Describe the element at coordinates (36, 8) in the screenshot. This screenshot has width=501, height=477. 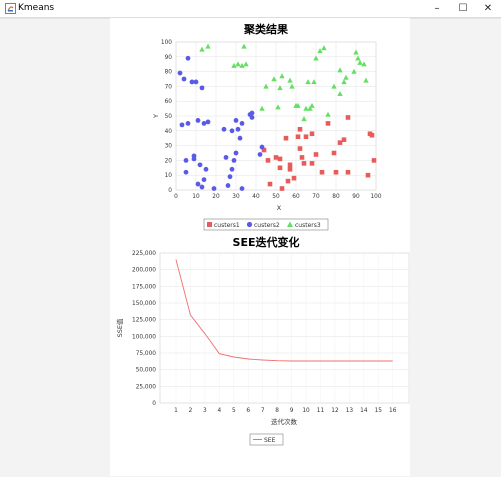
I see `window-title: Kmeans` at that location.